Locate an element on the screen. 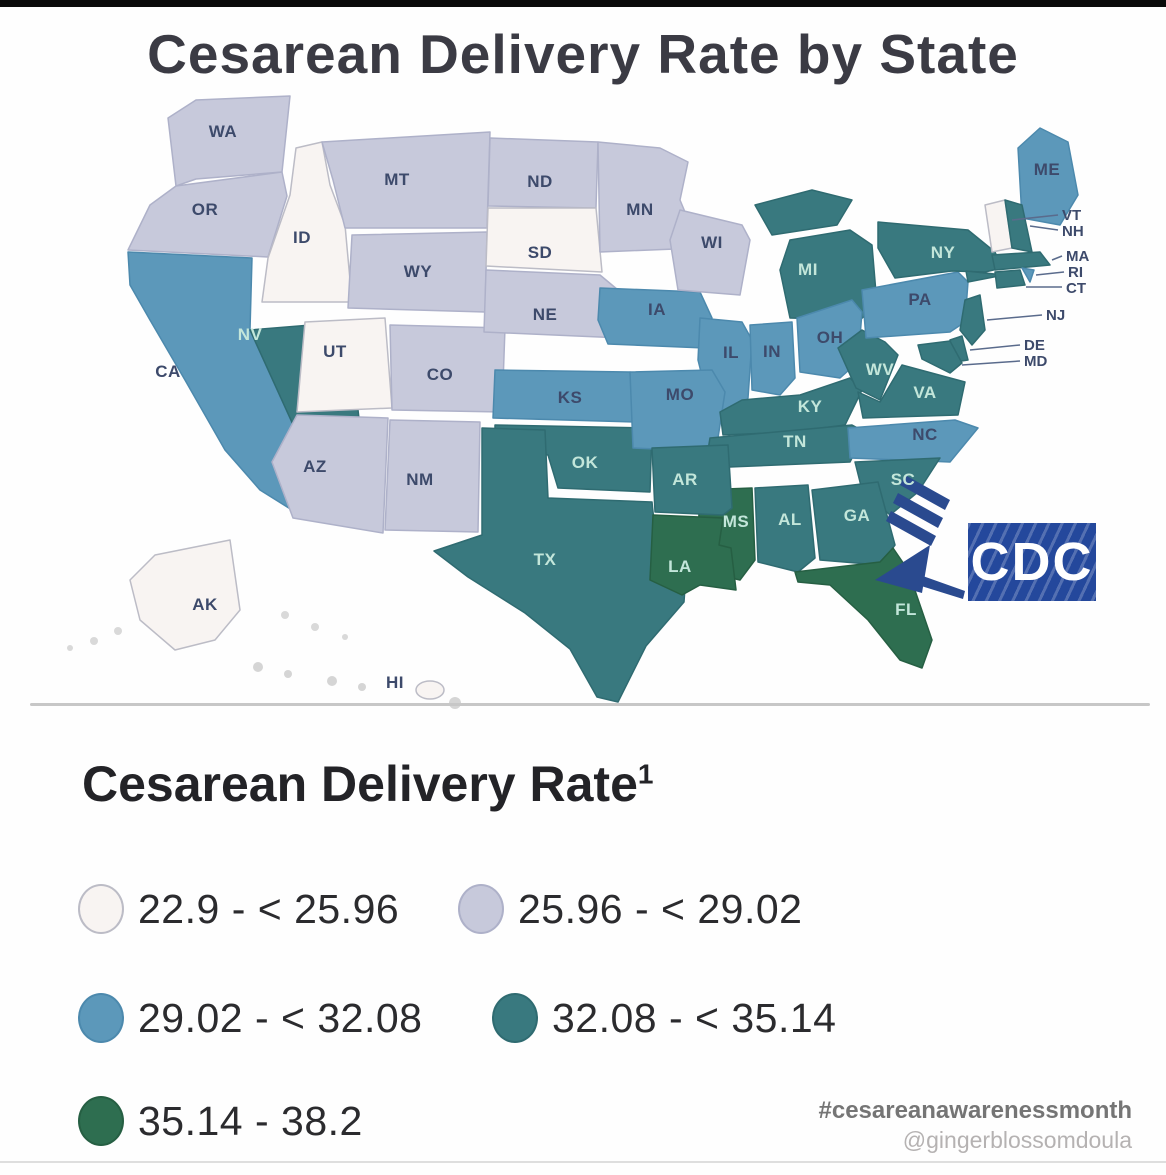 The width and height of the screenshot is (1166, 1175). legend-item-1: 22.9 - < 25.96 is located at coordinates (238, 909).